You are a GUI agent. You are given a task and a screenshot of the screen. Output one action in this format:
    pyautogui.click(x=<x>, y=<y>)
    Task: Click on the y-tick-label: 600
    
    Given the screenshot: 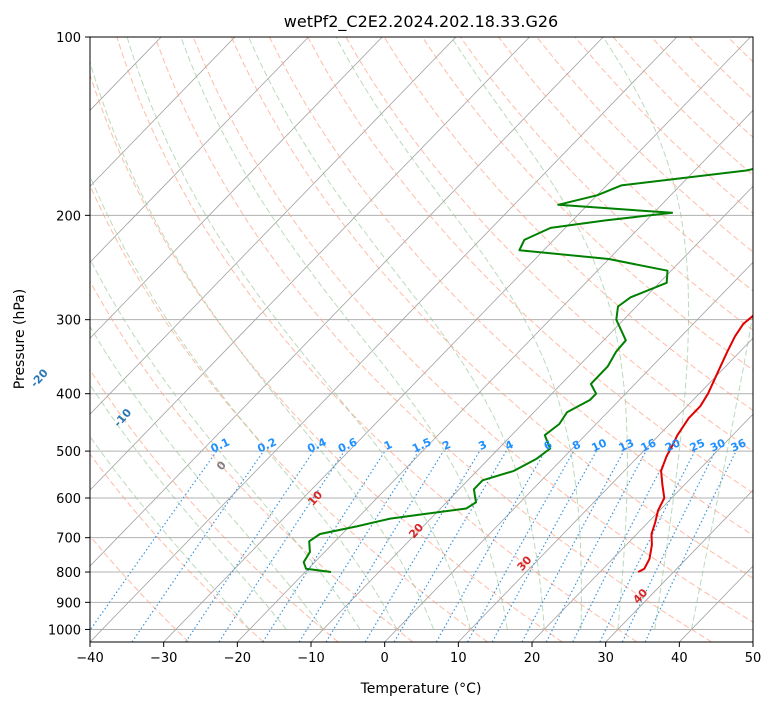 What is the action you would take?
    pyautogui.click(x=68, y=499)
    